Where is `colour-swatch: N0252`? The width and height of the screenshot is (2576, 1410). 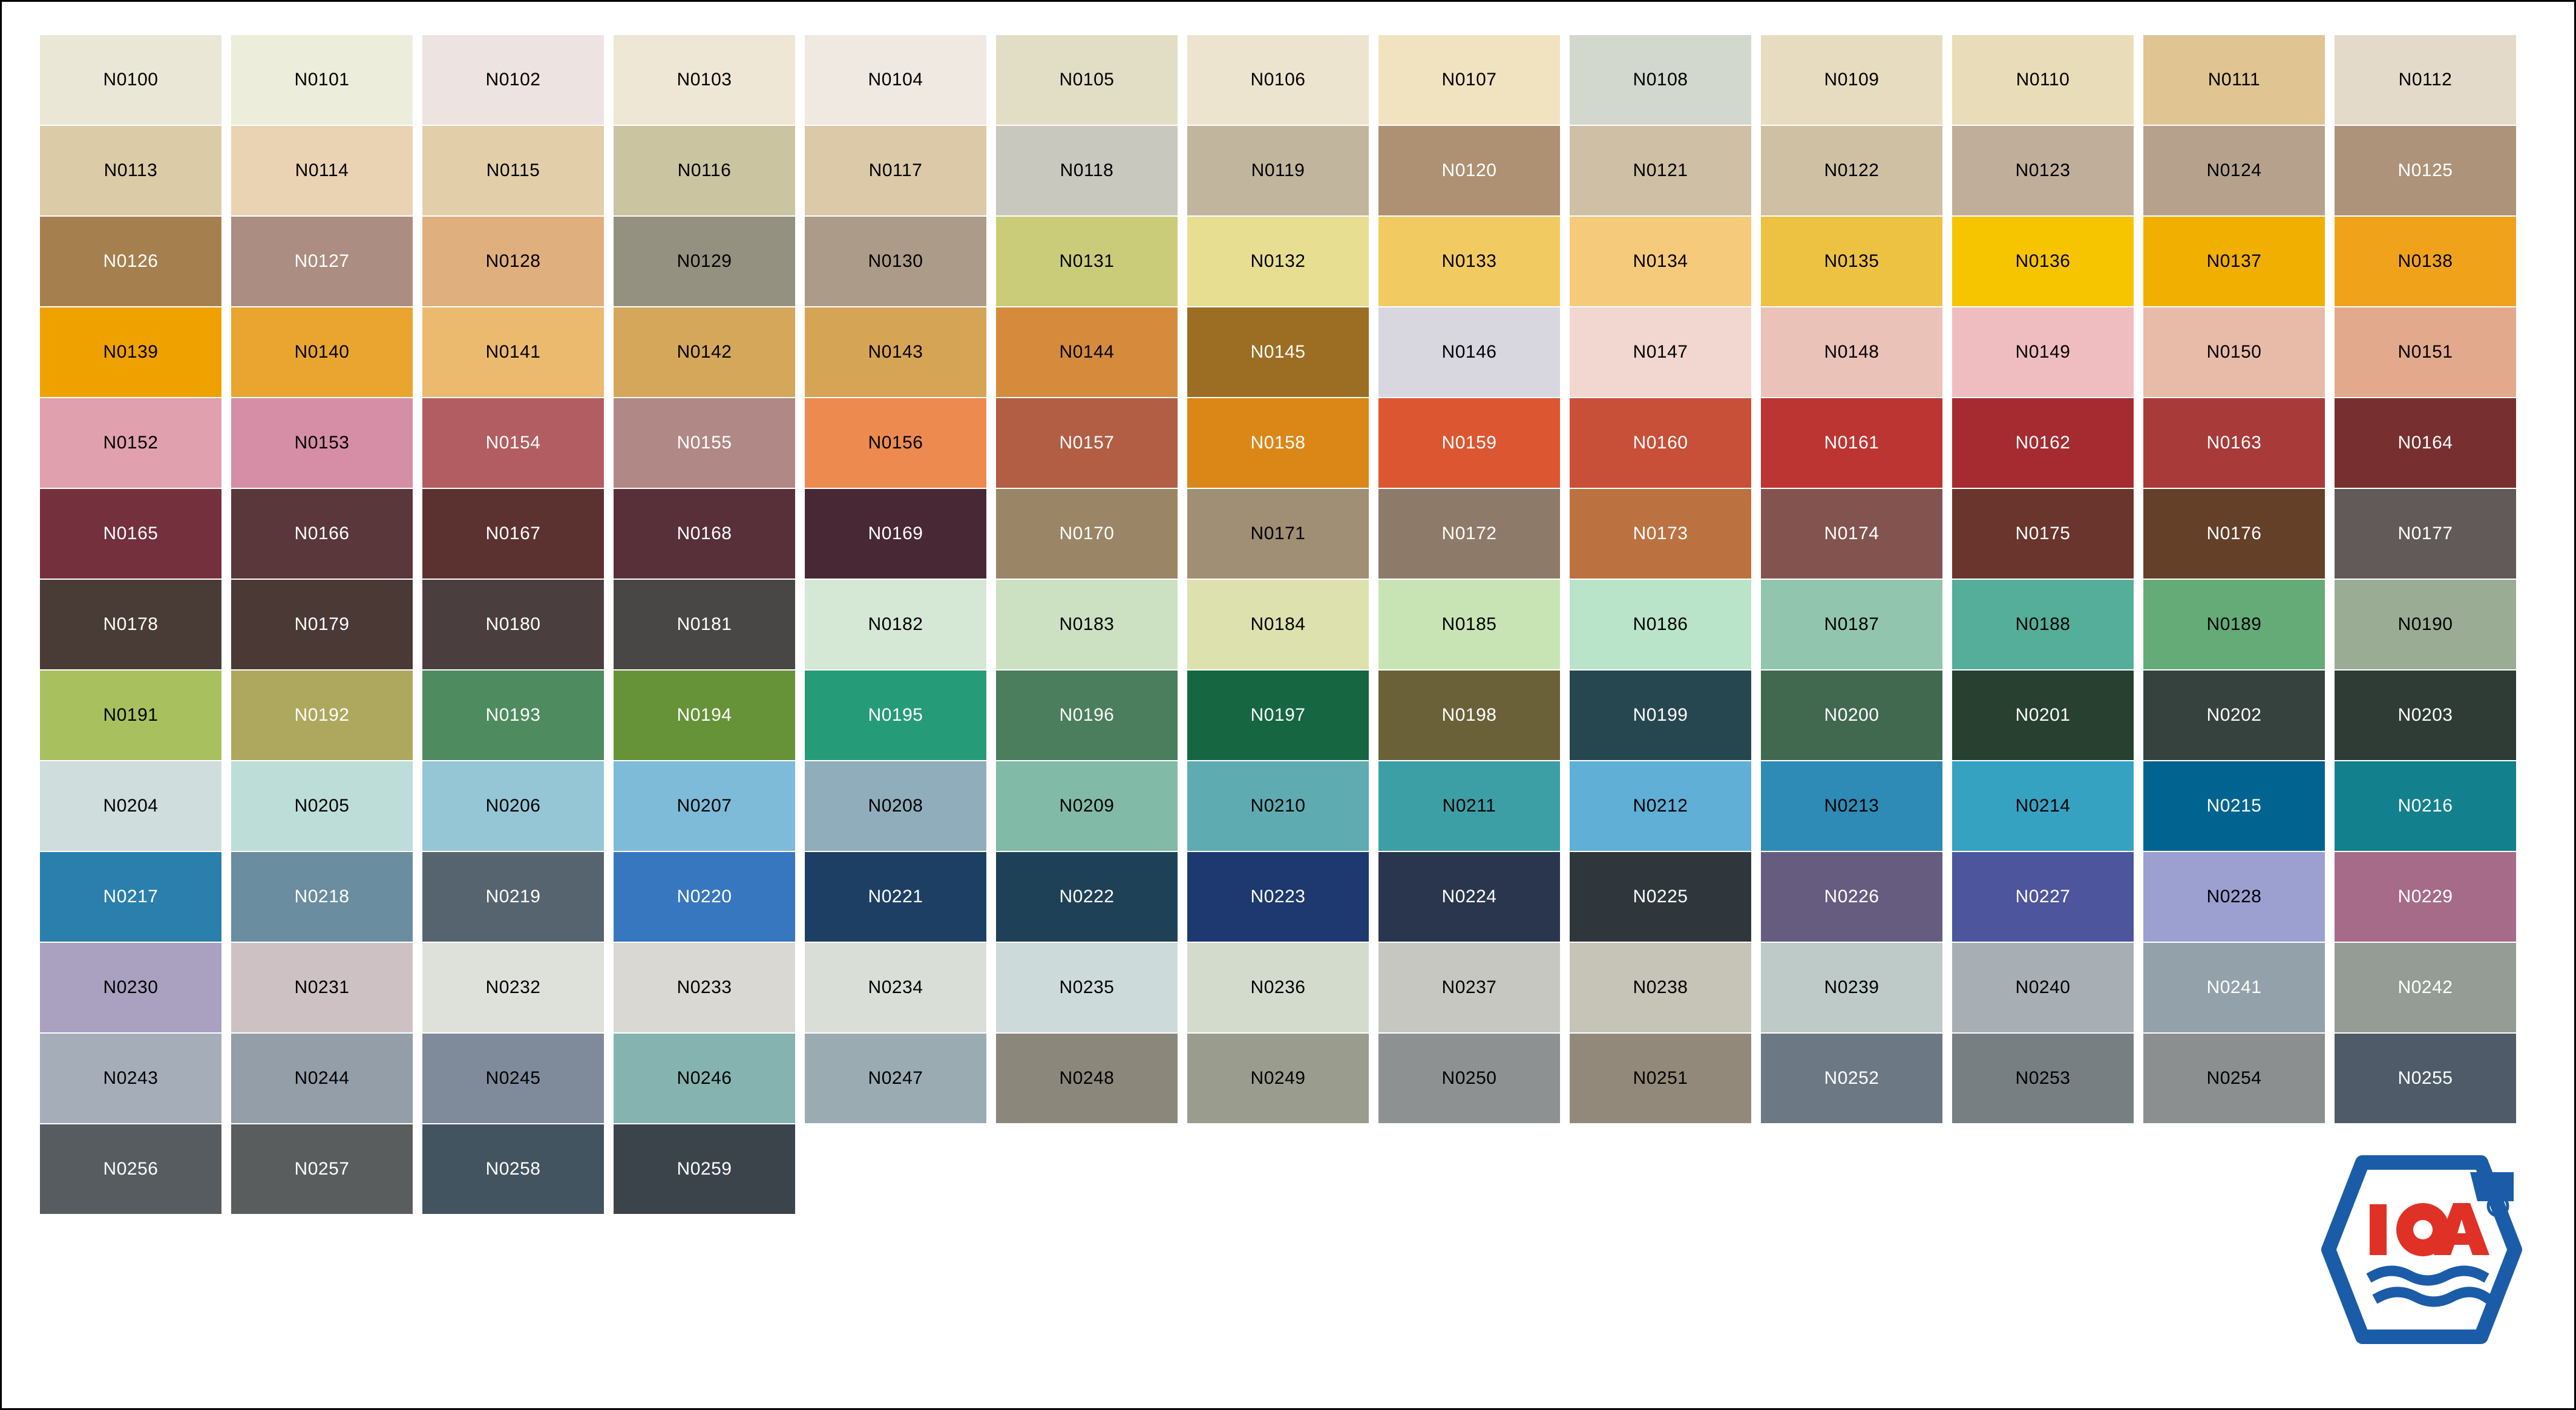 colour-swatch: N0252 is located at coordinates (1851, 1078).